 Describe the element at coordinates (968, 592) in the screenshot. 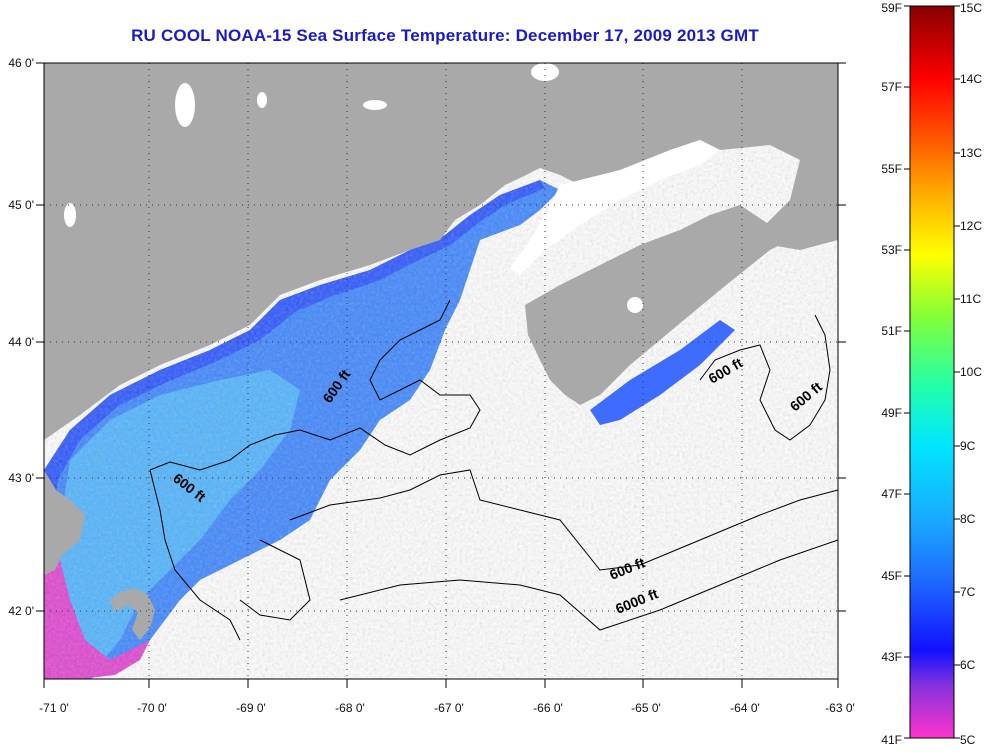

I see `colorbar-c-label: 7C` at that location.